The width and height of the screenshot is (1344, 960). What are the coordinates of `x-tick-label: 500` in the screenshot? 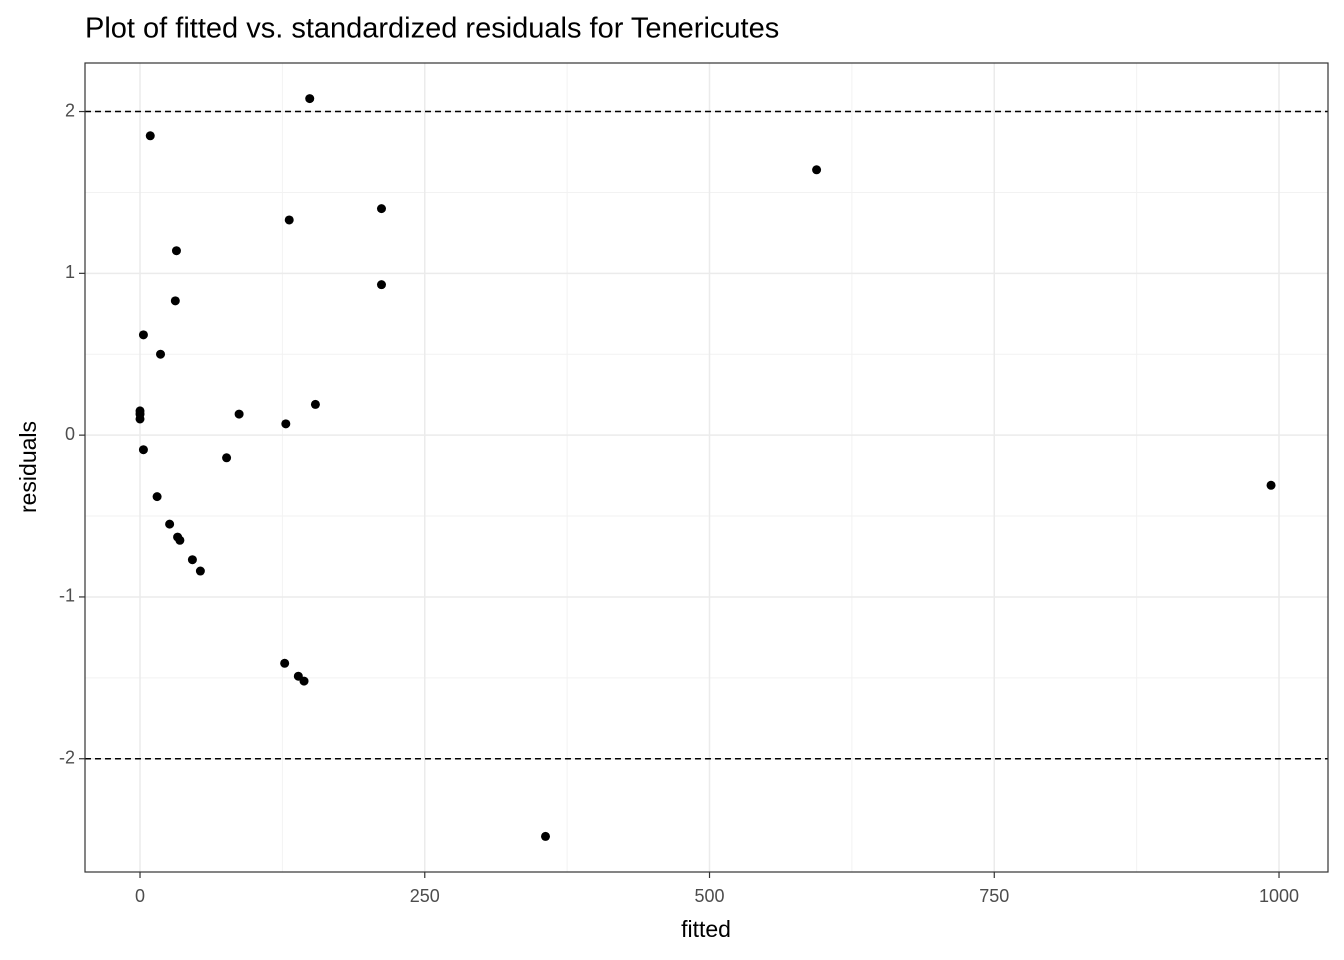 It's located at (709, 896).